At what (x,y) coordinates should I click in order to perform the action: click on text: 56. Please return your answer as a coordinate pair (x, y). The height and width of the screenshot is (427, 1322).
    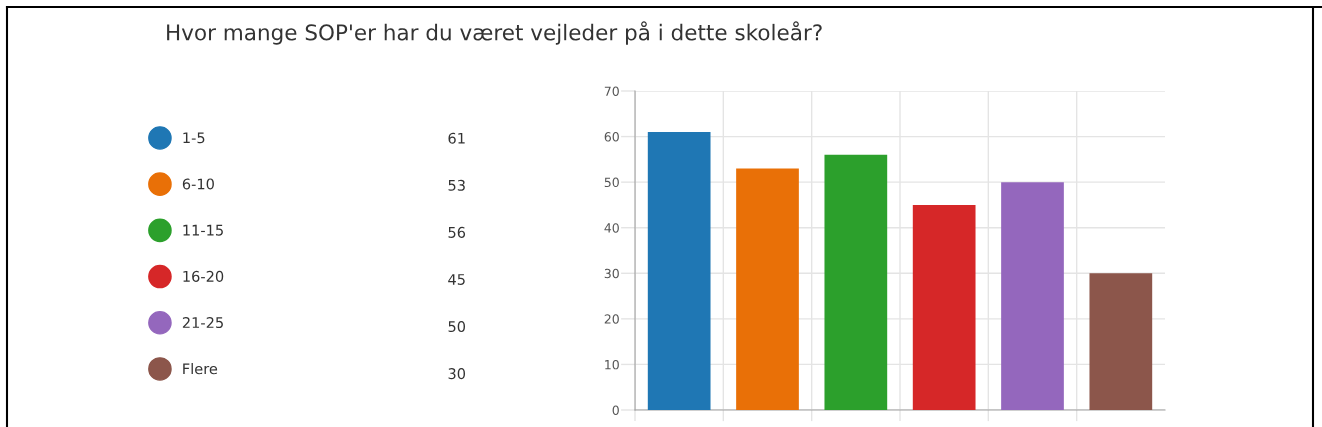
    Looking at the image, I should click on (457, 232).